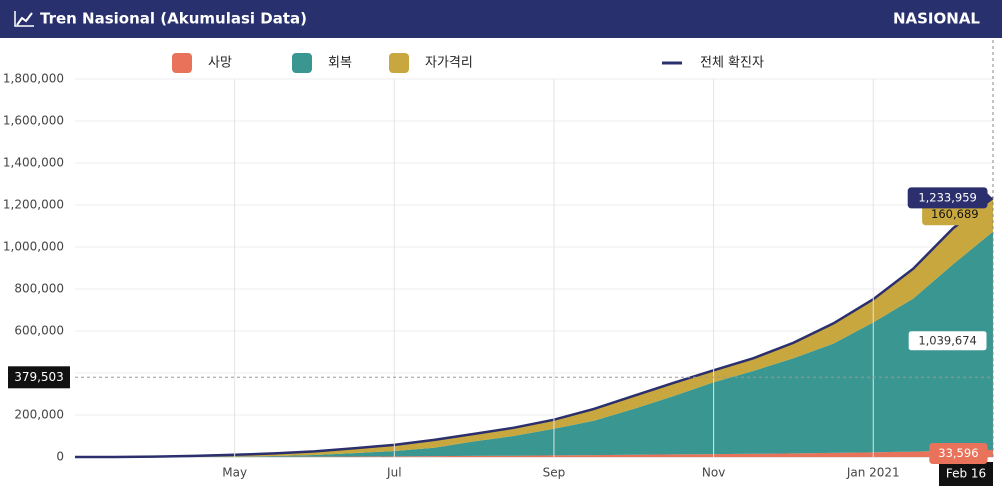  I want to click on legend-label: 사망, so click(220, 63).